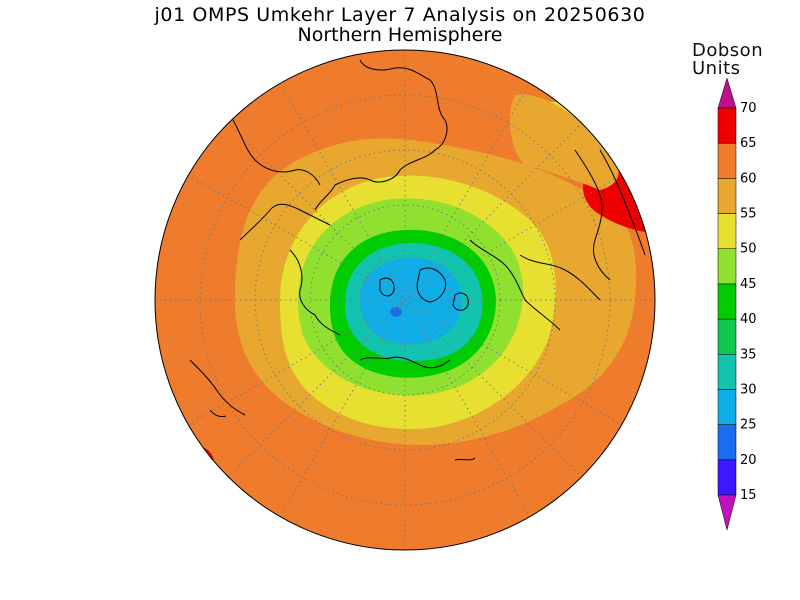 This screenshot has height=600, width=800. What do you see at coordinates (748, 460) in the screenshot?
I see `colorbar-tick-label: 20` at bounding box center [748, 460].